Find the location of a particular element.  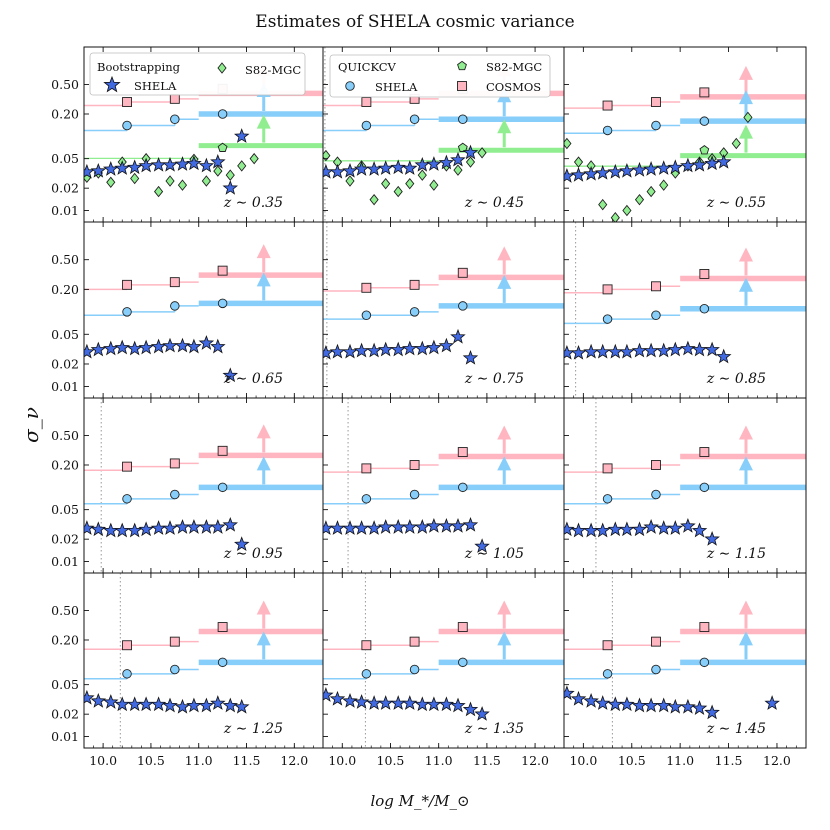

redshift-label: z ∼ 0.85 is located at coordinates (736, 379).